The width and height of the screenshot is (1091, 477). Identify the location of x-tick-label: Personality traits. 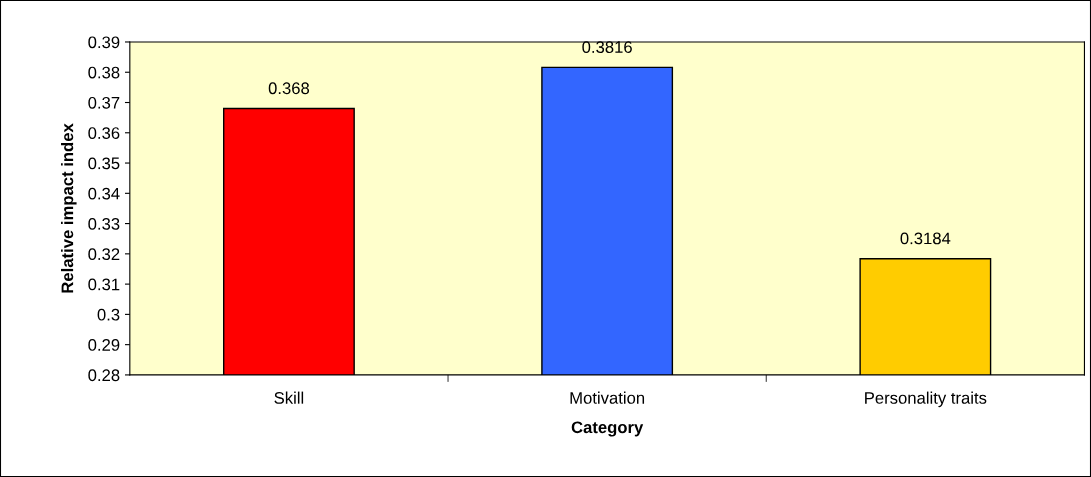
(926, 399).